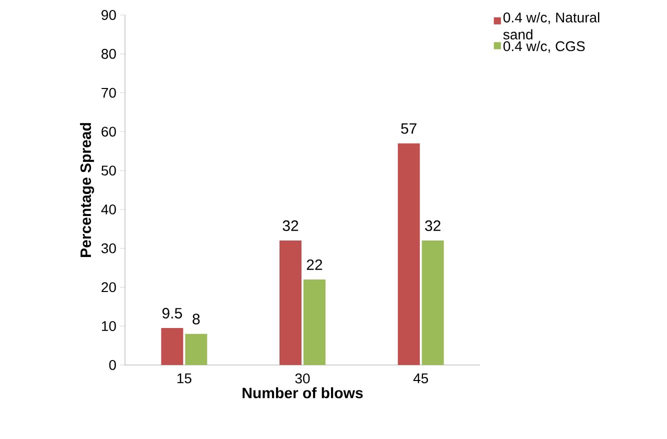  Describe the element at coordinates (302, 379) in the screenshot. I see `x-tick-label: 30` at that location.